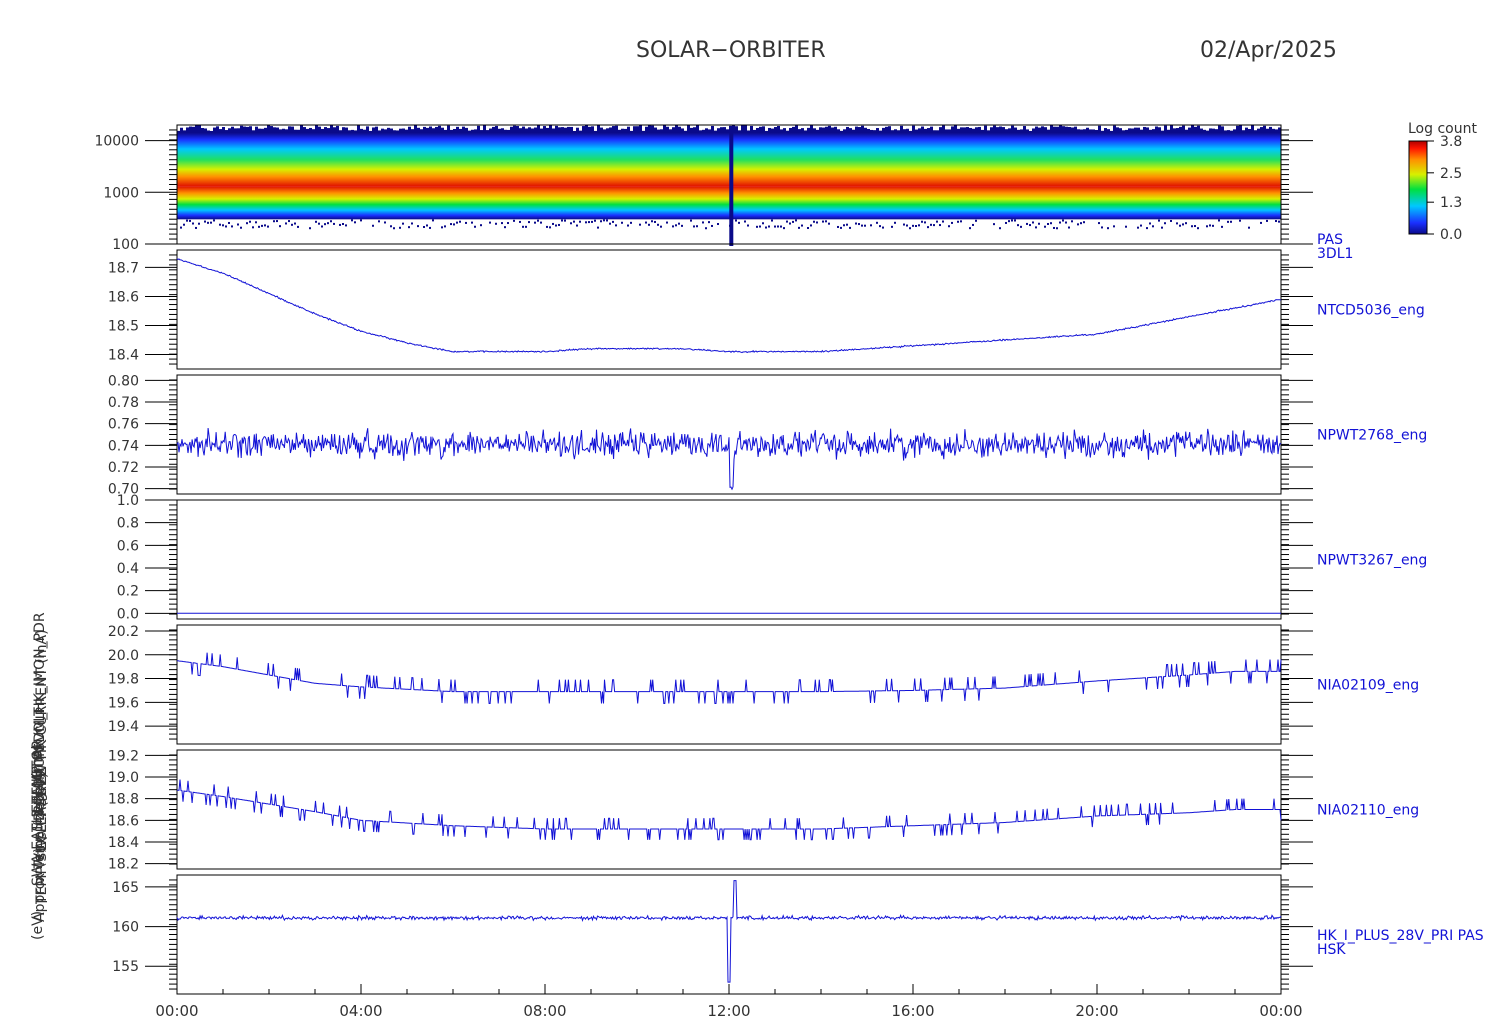 This screenshot has width=1512, height=1020. I want to click on panel-6-right-label: NIA02110_eng, so click(1368, 811).